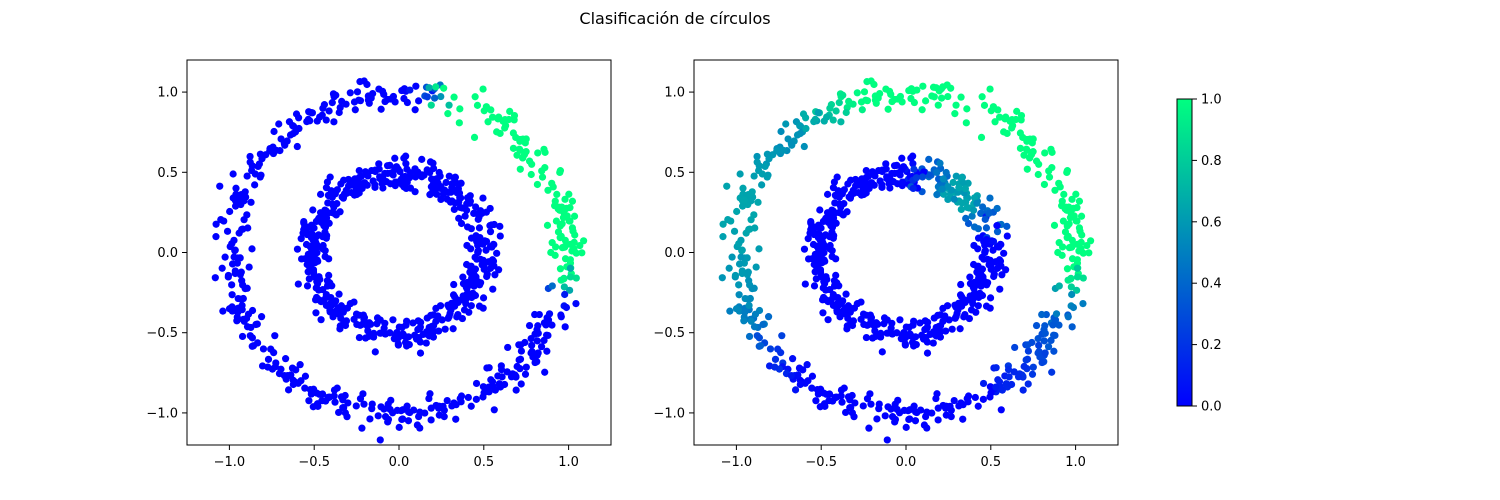  I want to click on x-tick-label: −0.5, so click(821, 462).